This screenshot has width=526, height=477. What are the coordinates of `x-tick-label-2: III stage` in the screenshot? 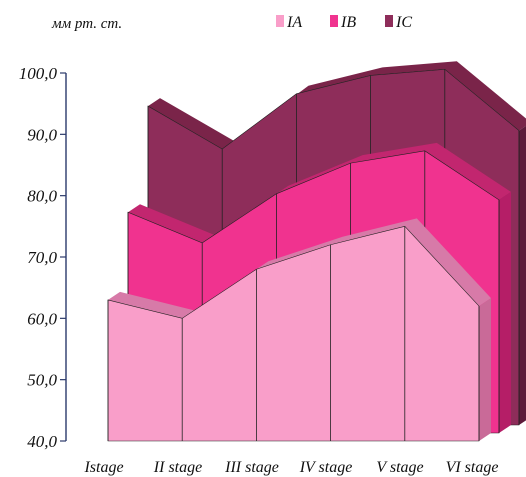 It's located at (251, 467).